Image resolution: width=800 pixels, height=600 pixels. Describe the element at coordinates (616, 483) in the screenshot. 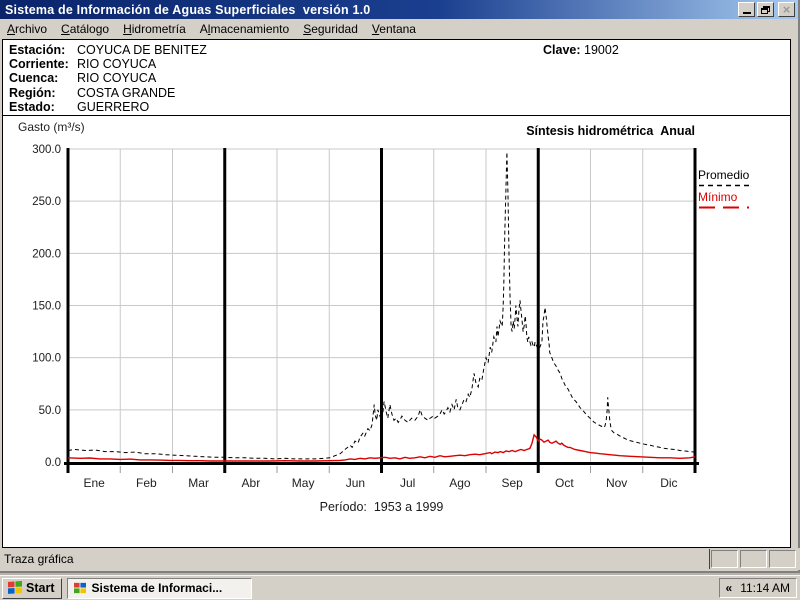

I see `svg-text: Nov` at that location.